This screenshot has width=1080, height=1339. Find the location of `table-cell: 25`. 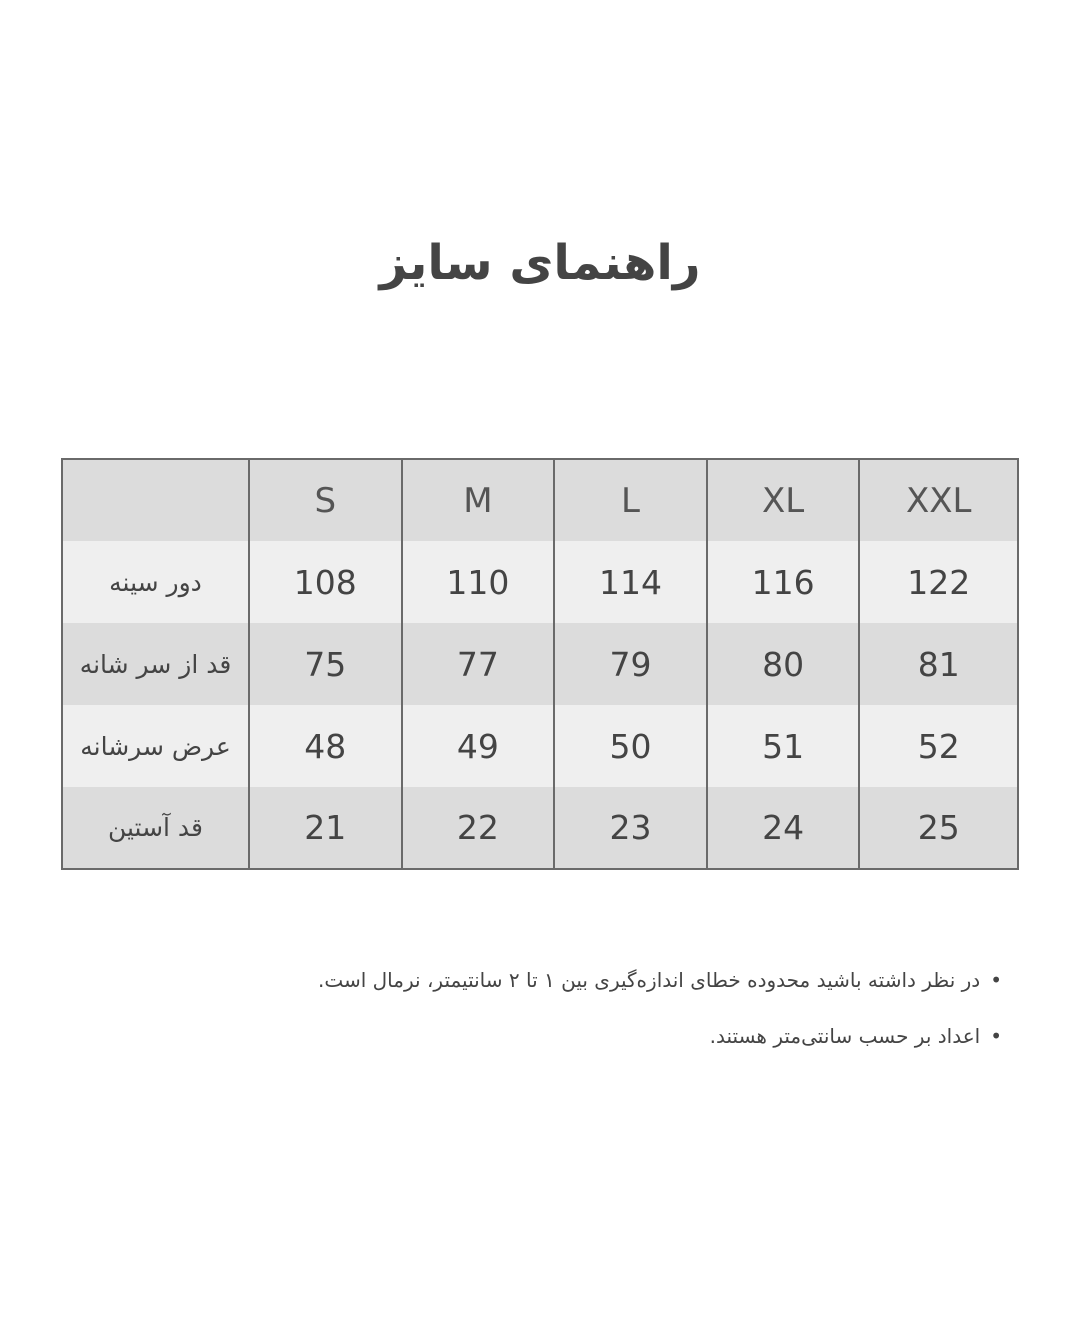

table-cell: 25 is located at coordinates (938, 828).